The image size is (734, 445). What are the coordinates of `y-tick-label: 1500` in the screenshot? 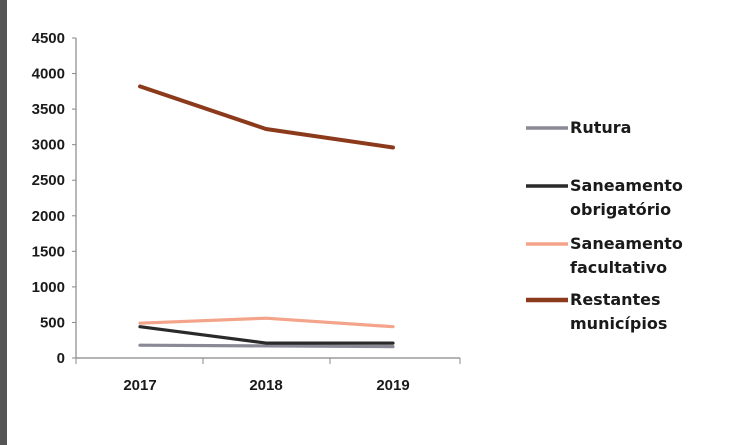 It's located at (48, 251).